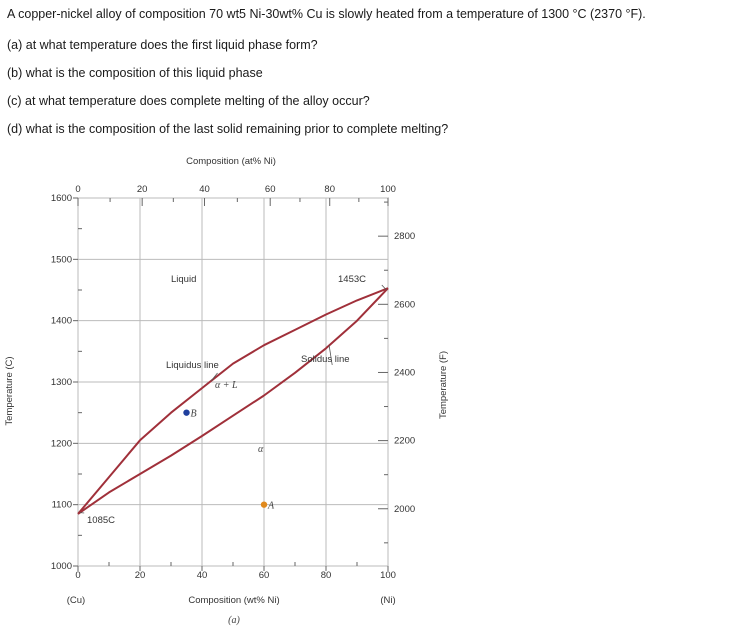  I want to click on y-tick-label: 1200, so click(61, 443).